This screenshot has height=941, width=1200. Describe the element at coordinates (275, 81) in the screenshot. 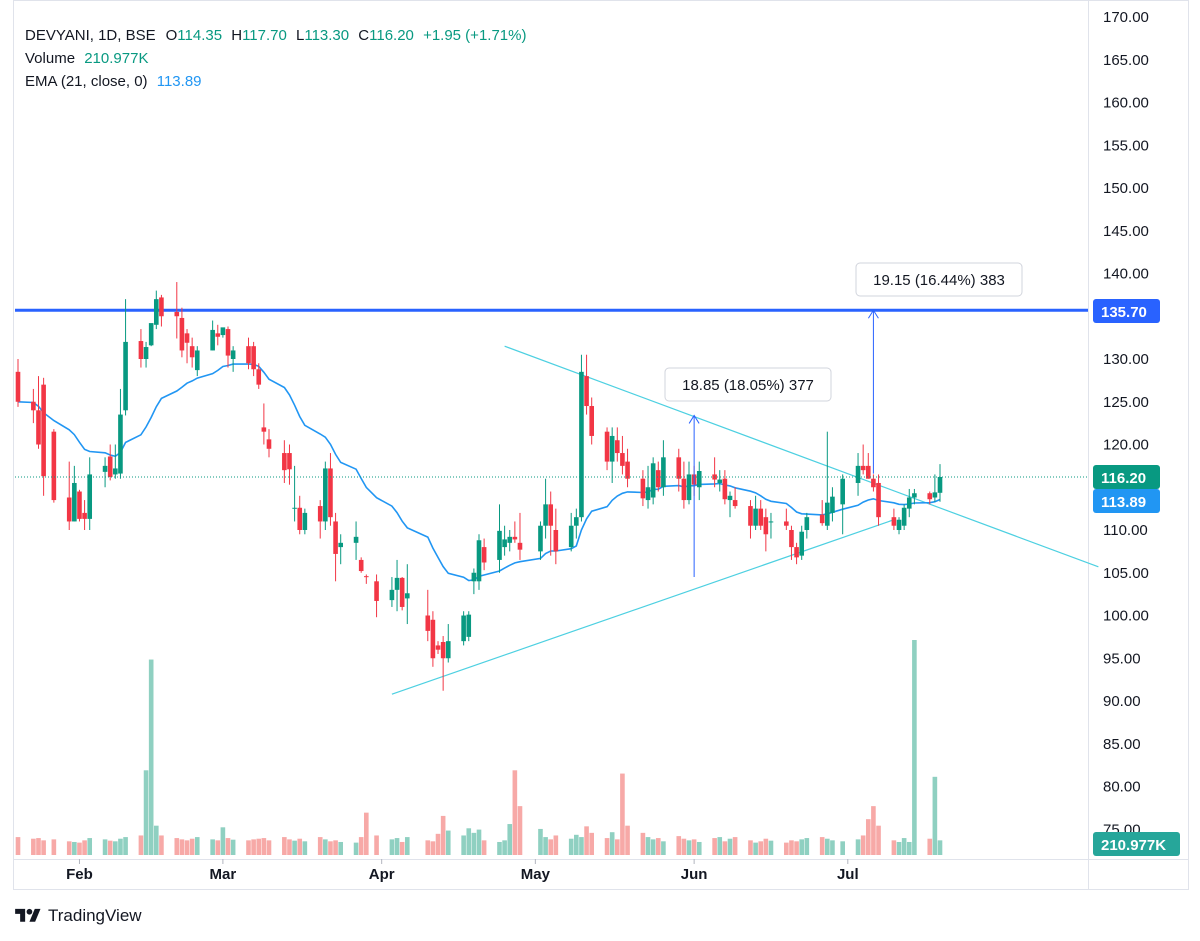

I see `legend-ema-row: EMA (21, close, 0) 113.89` at that location.